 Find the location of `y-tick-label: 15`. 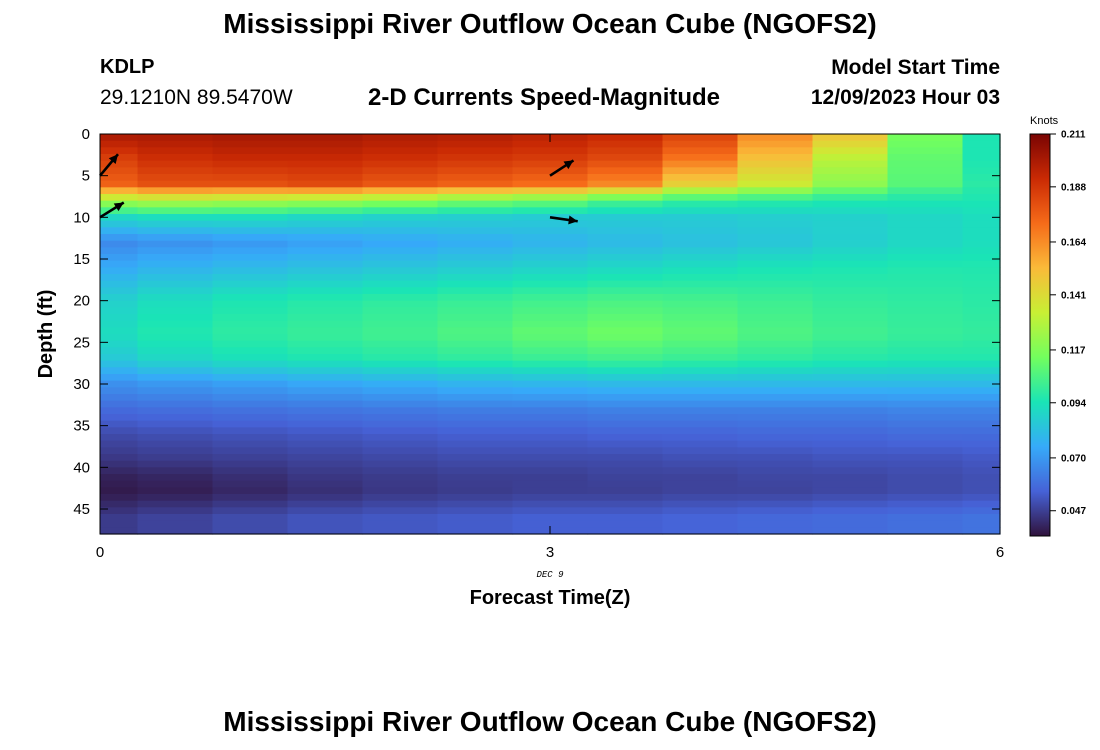

y-tick-label: 15 is located at coordinates (81, 259).